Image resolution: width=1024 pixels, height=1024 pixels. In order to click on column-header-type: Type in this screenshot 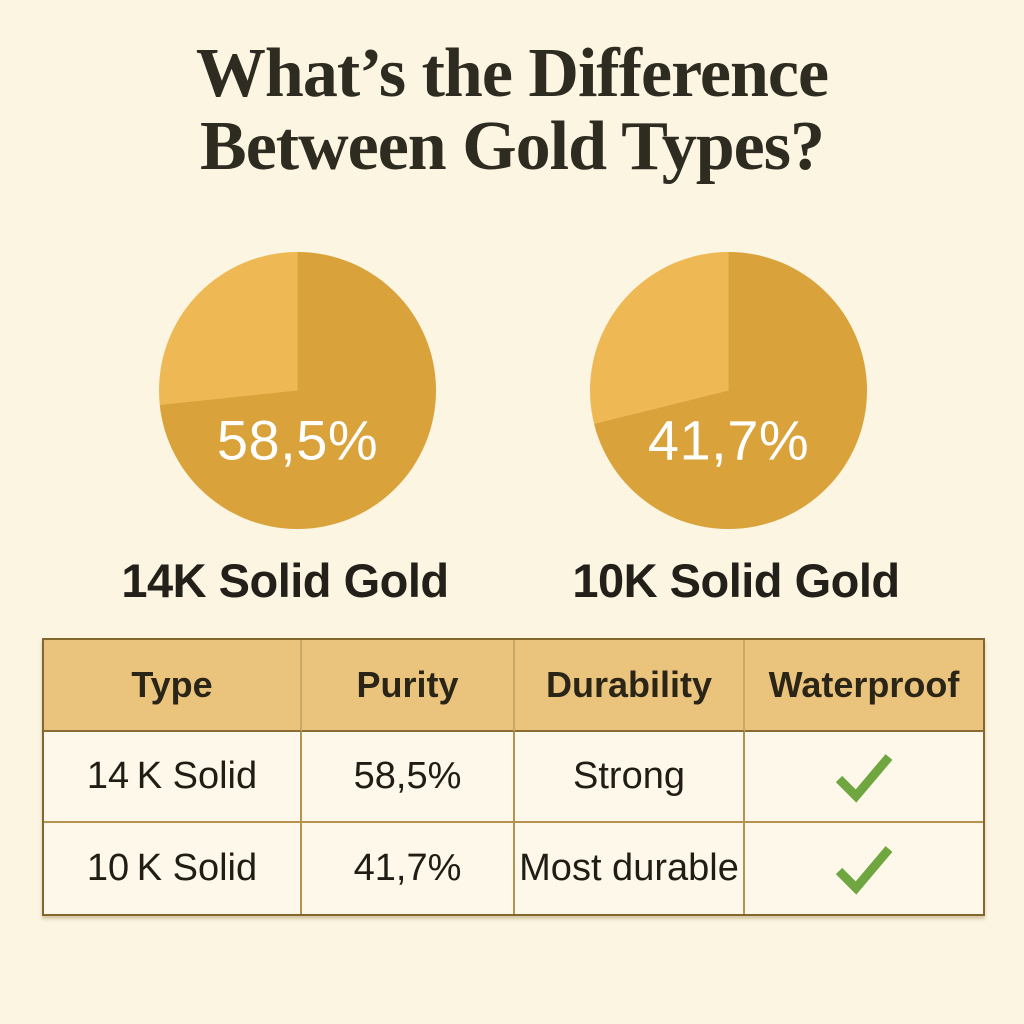, I will do `click(173, 686)`.